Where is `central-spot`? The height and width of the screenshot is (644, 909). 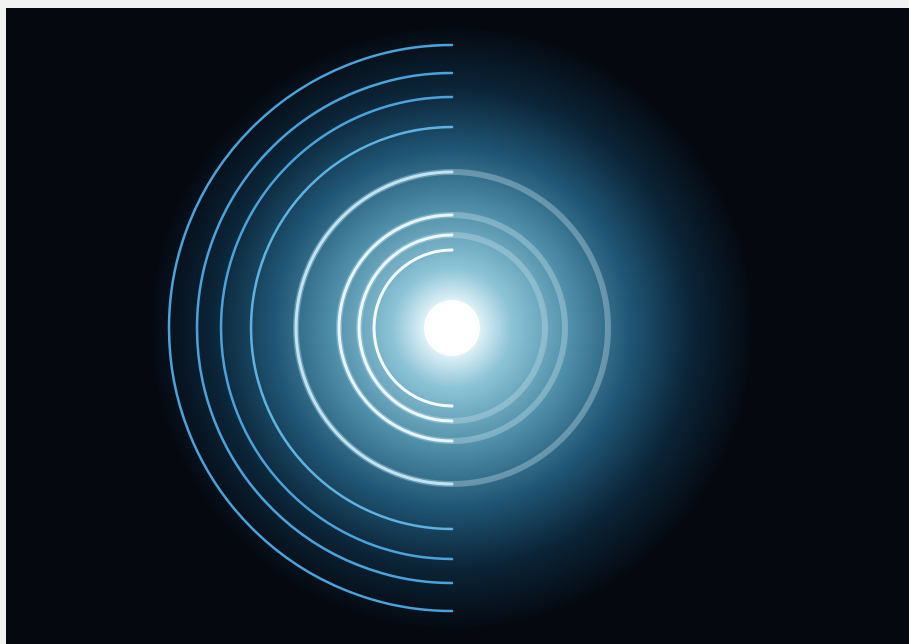 central-spot is located at coordinates (452, 328).